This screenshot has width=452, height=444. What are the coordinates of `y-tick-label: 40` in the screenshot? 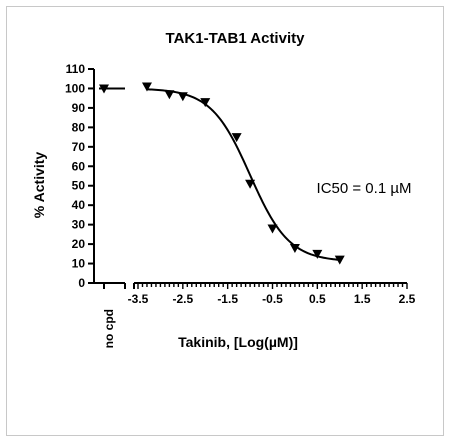 It's located at (79, 205).